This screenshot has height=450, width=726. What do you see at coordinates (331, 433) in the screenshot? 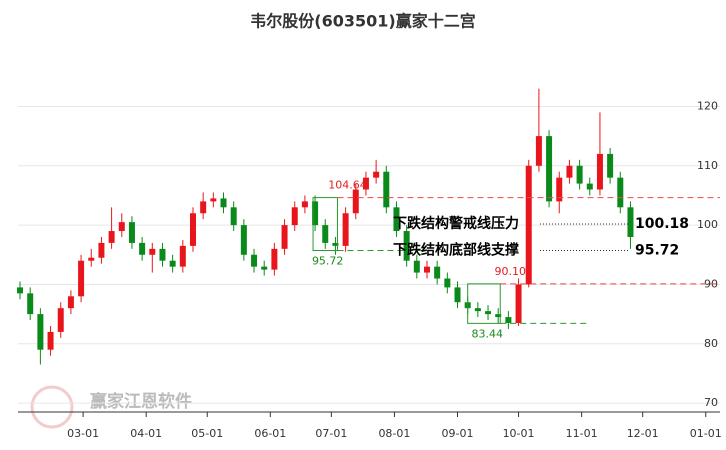
I see `x-tick-label: 07-01` at bounding box center [331, 433].